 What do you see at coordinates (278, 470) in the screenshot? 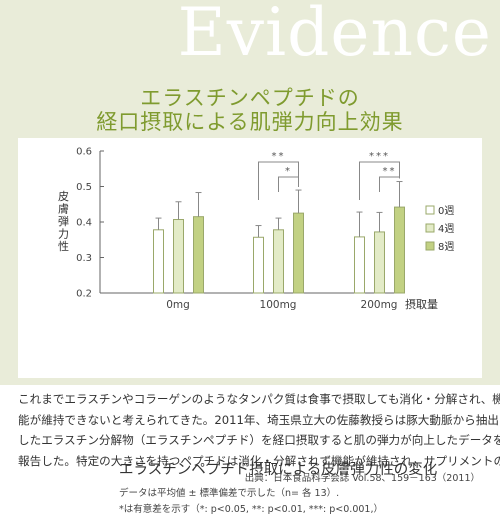
I see `chart-caption: エラスチンペプチド摂取による皮膚弾力性の変化` at bounding box center [278, 470].